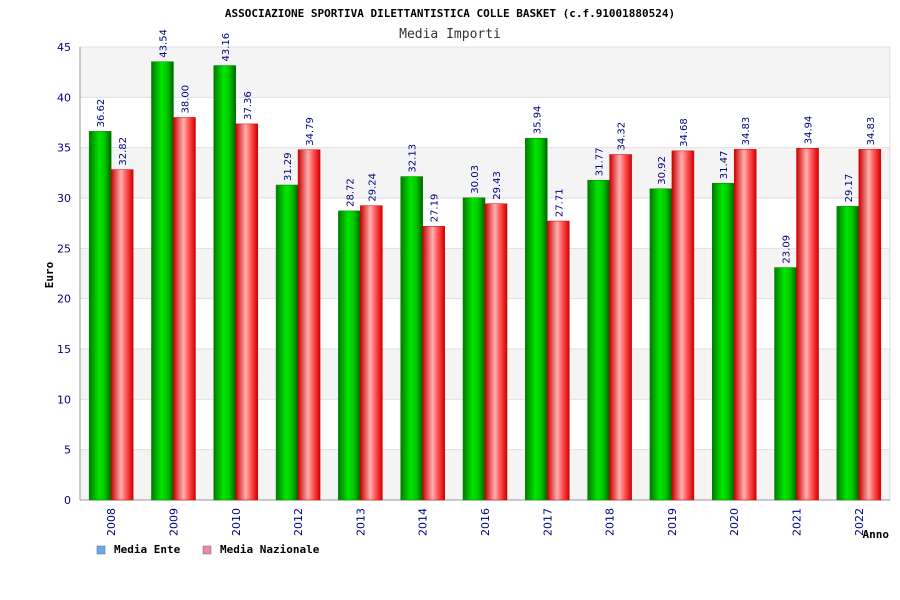  Describe the element at coordinates (848, 353) in the screenshot. I see `bar-media-ente-2022` at that location.